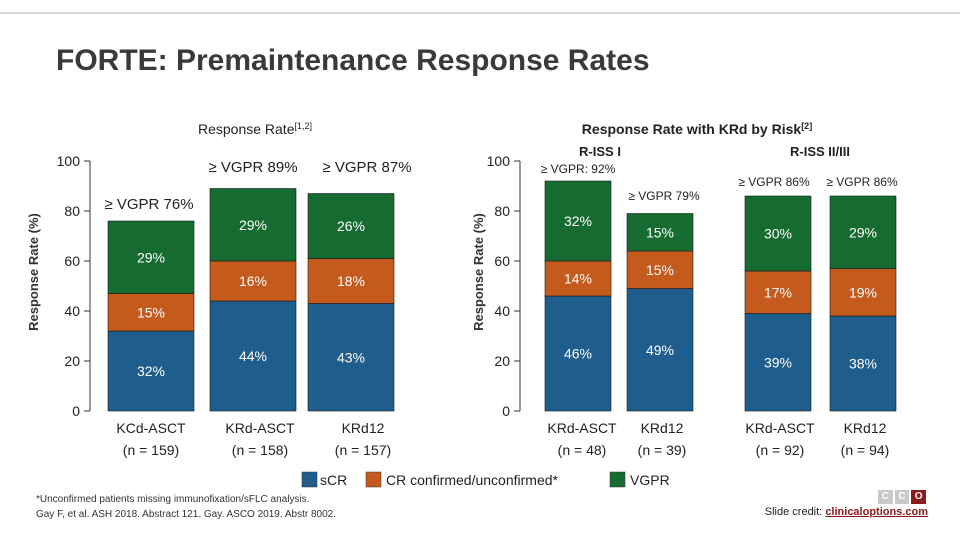 This screenshot has height=540, width=960. I want to click on bar-value-label: 30%, so click(778, 234).